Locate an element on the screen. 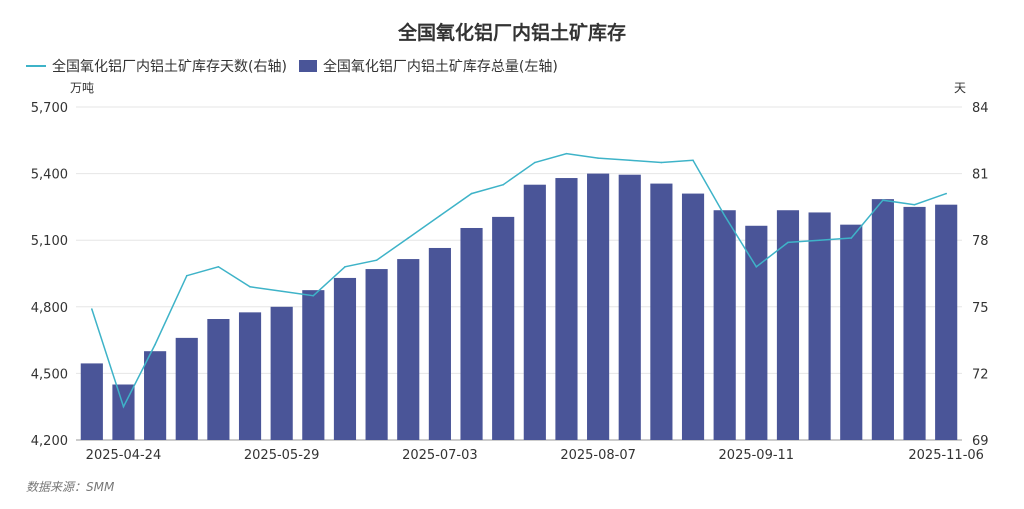 This screenshot has width=1024, height=509. left-tick-label: 5,700 is located at coordinates (49, 108).